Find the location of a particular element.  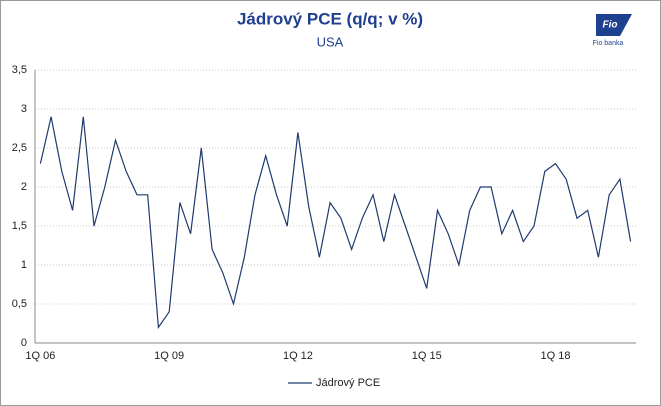

x-tick-label: 1Q 09 is located at coordinates (169, 356).